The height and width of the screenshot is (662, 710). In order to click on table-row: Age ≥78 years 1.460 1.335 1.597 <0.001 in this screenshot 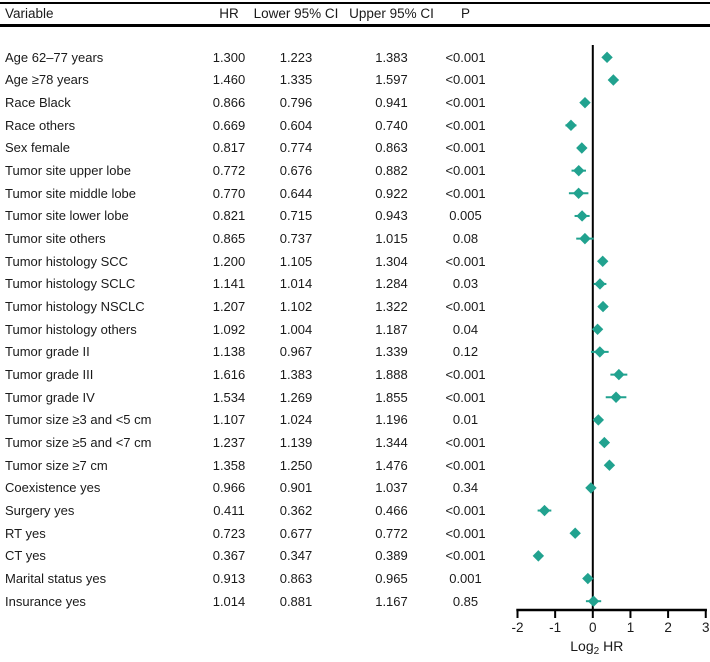, I will do `click(243, 80)`.